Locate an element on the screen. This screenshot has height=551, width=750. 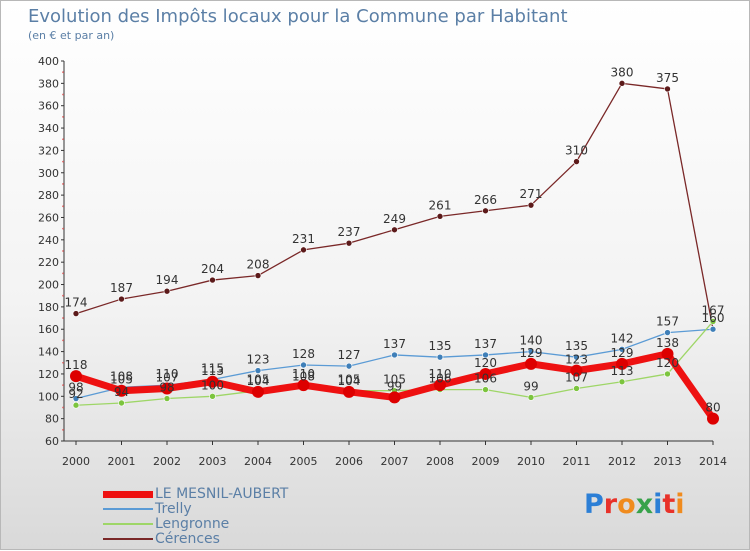
legend-item-cerences: Cérences is located at coordinates (161, 539).